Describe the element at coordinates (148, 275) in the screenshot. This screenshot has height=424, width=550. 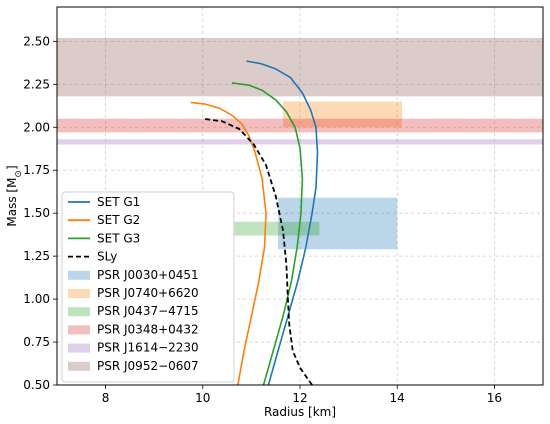
I see `legend-label: PSR J0030+0451` at that location.